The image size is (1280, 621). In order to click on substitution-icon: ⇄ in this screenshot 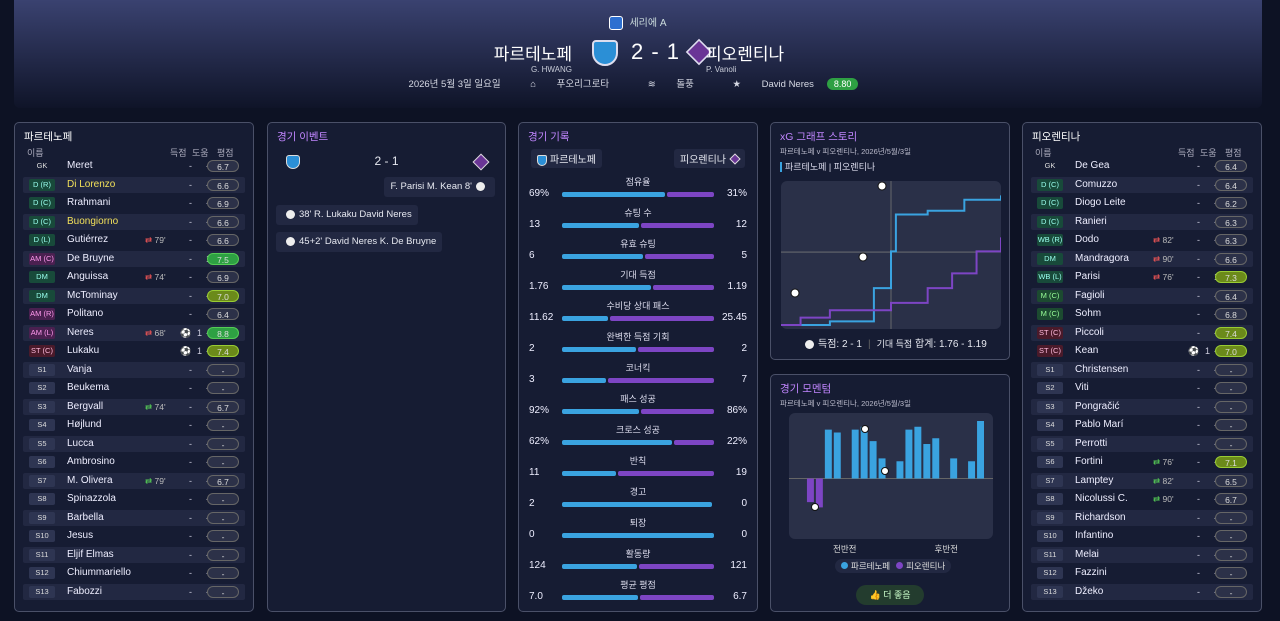, I will do `click(1157, 462)`.